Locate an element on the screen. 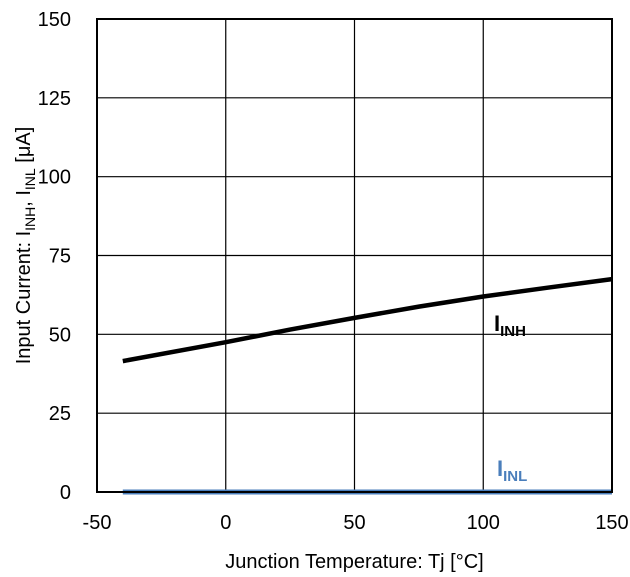 Image resolution: width=630 pixels, height=577 pixels. x-tick-label: -50 is located at coordinates (97, 523).